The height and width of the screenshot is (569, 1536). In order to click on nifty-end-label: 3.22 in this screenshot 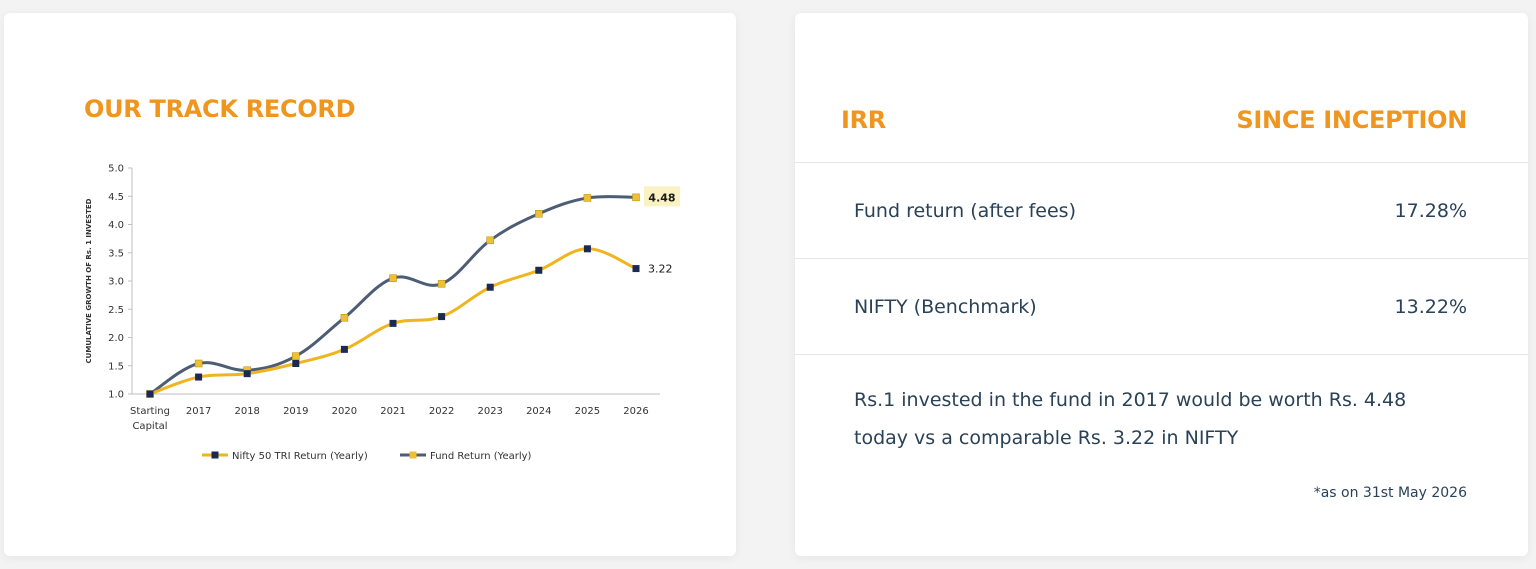, I will do `click(660, 269)`.